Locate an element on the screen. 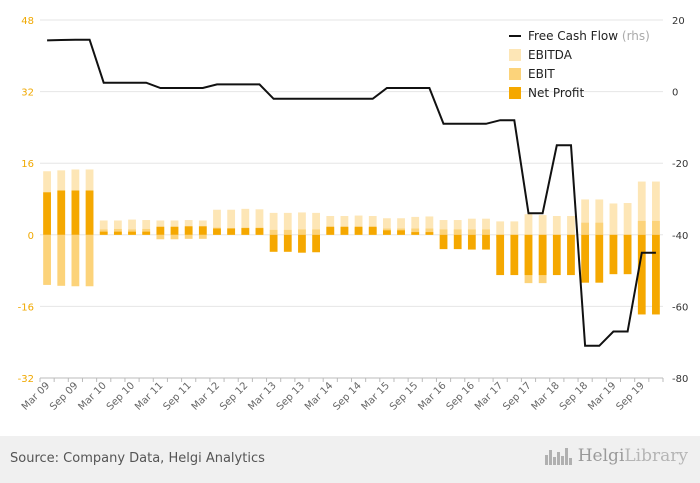 The height and width of the screenshot is (483, 700). city-skyline-icon is located at coordinates (558, 456).